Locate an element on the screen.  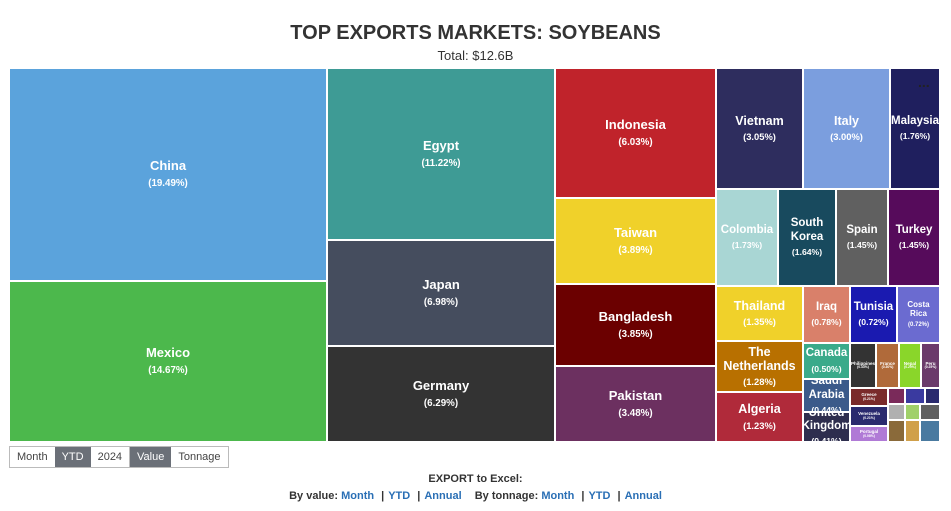
treemap-cell: Nepal (0.29%) is located at coordinates (910, 365).